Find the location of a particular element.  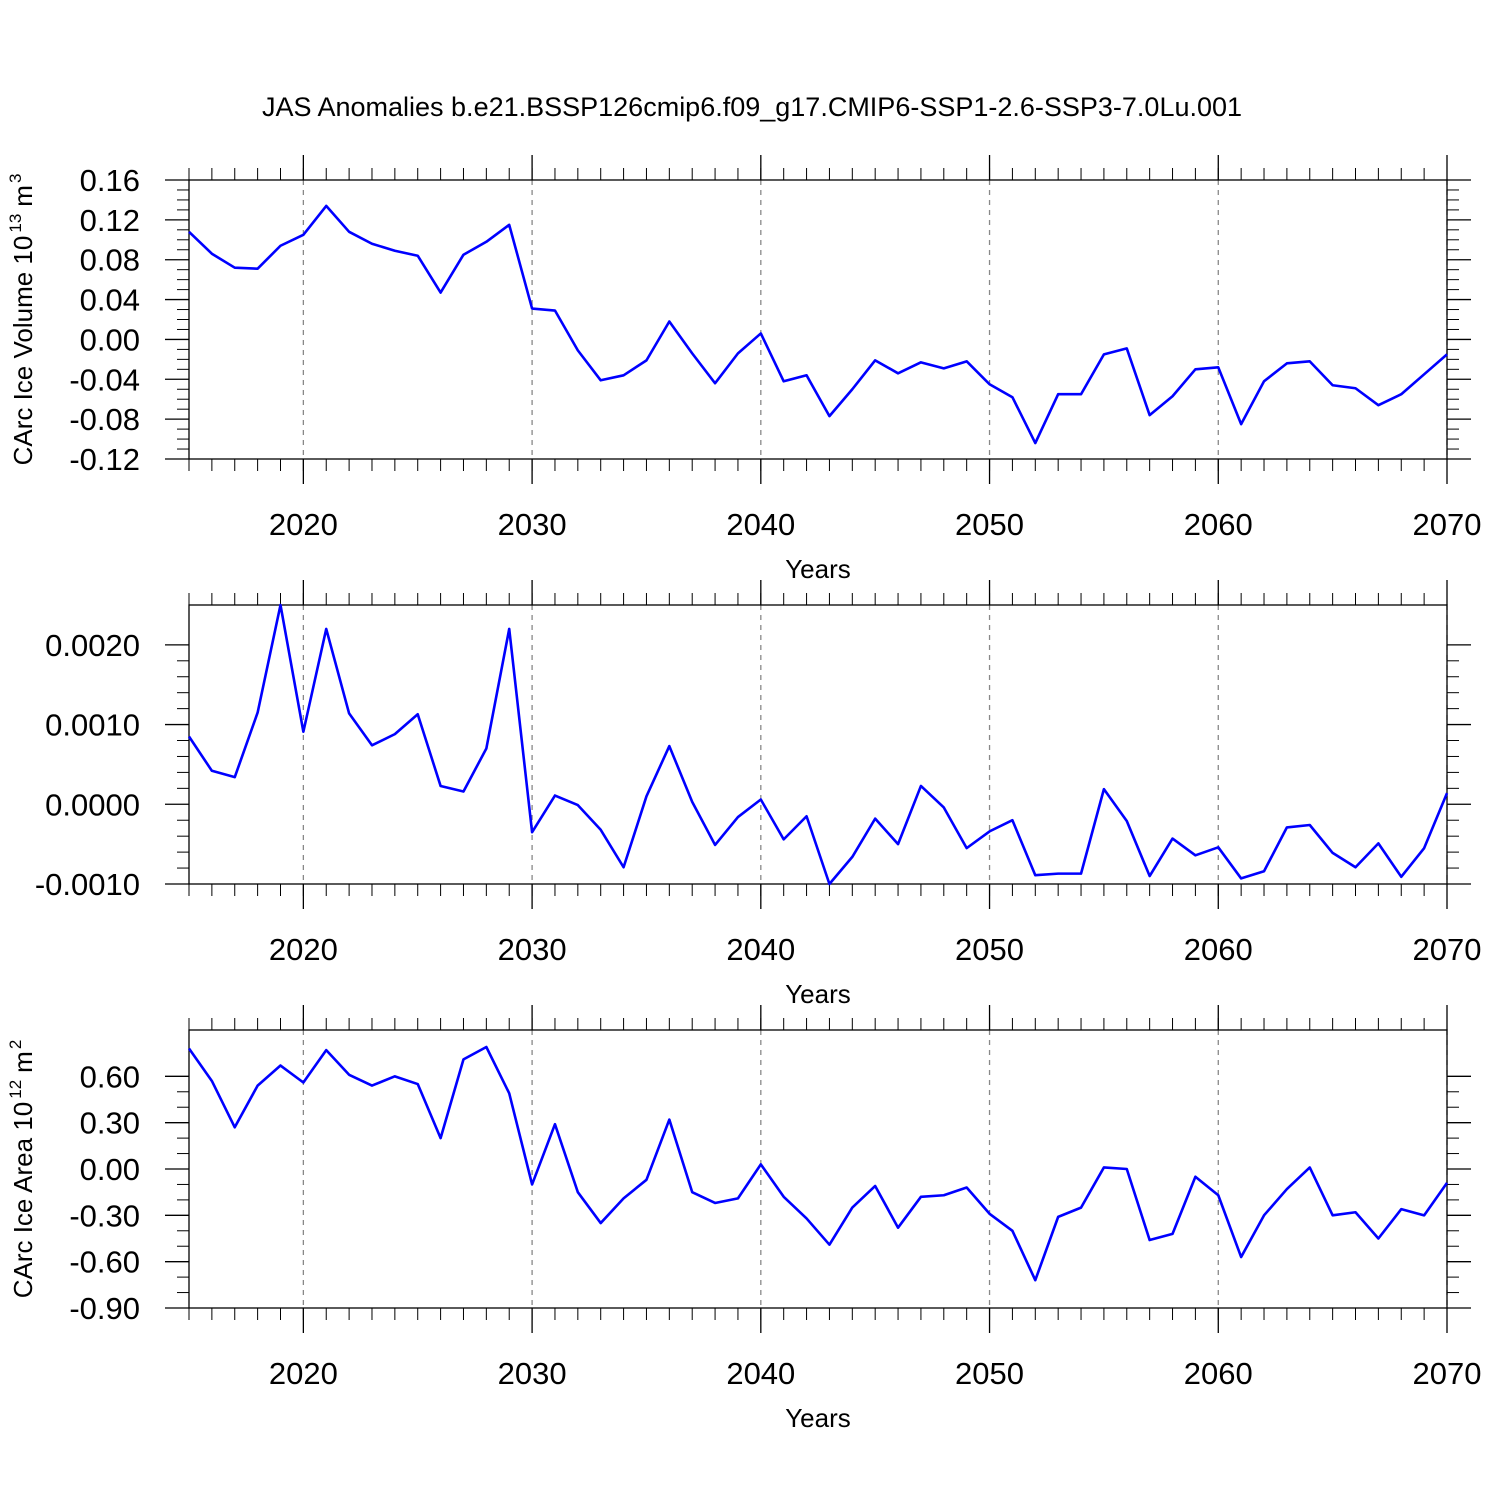

y-axis-label: CArc Snow Volume 1013m3 is located at coordinates (2, 744).